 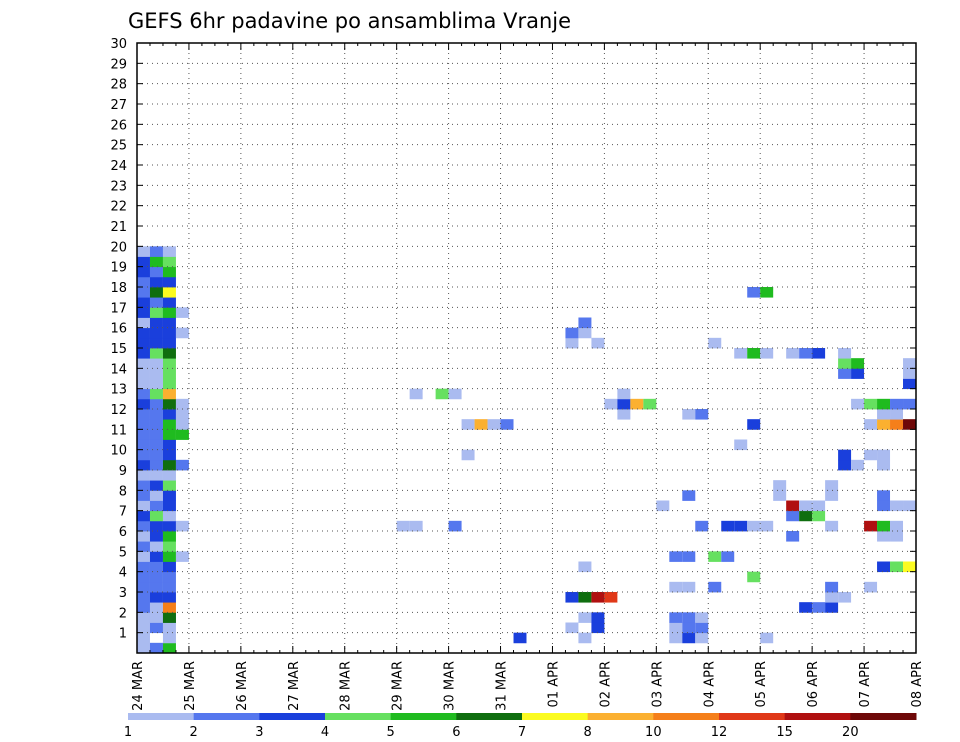 I want to click on colorbar-label: 1, so click(x=128, y=732).